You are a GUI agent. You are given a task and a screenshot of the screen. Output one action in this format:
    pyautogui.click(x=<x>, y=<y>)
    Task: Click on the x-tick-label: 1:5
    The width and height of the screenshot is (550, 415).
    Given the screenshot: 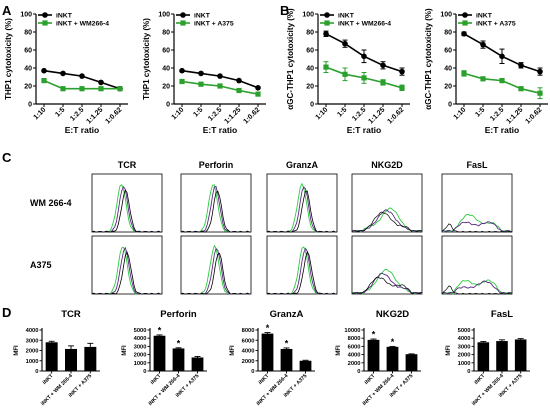 What is the action you would take?
    pyautogui.click(x=342, y=112)
    